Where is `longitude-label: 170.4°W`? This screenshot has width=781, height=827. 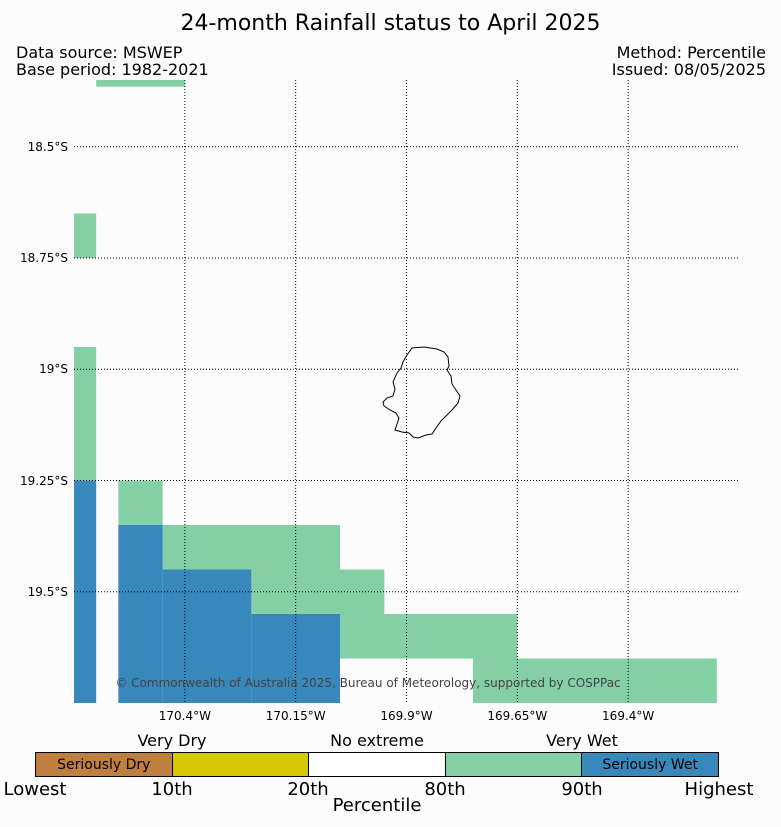
longitude-label: 170.4°W is located at coordinates (184, 716).